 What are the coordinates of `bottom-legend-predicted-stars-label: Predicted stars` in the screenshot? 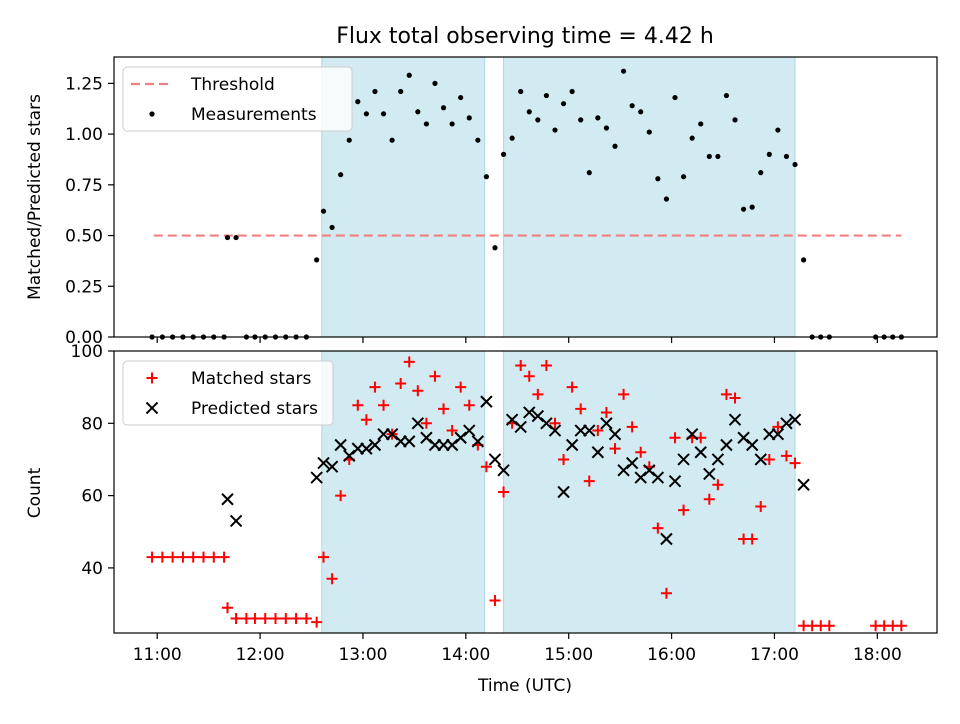 It's located at (254, 409).